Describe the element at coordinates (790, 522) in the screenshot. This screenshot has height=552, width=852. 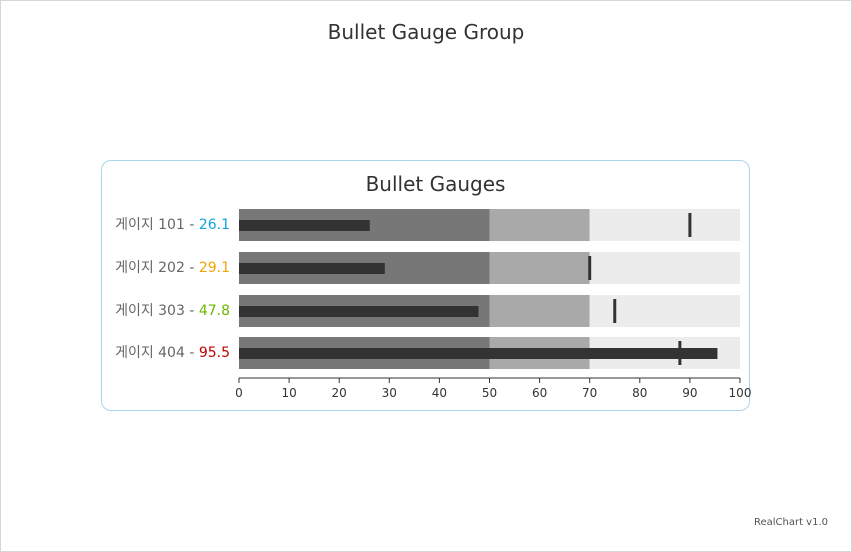
I see `credits-label: RealChart v1.0` at that location.